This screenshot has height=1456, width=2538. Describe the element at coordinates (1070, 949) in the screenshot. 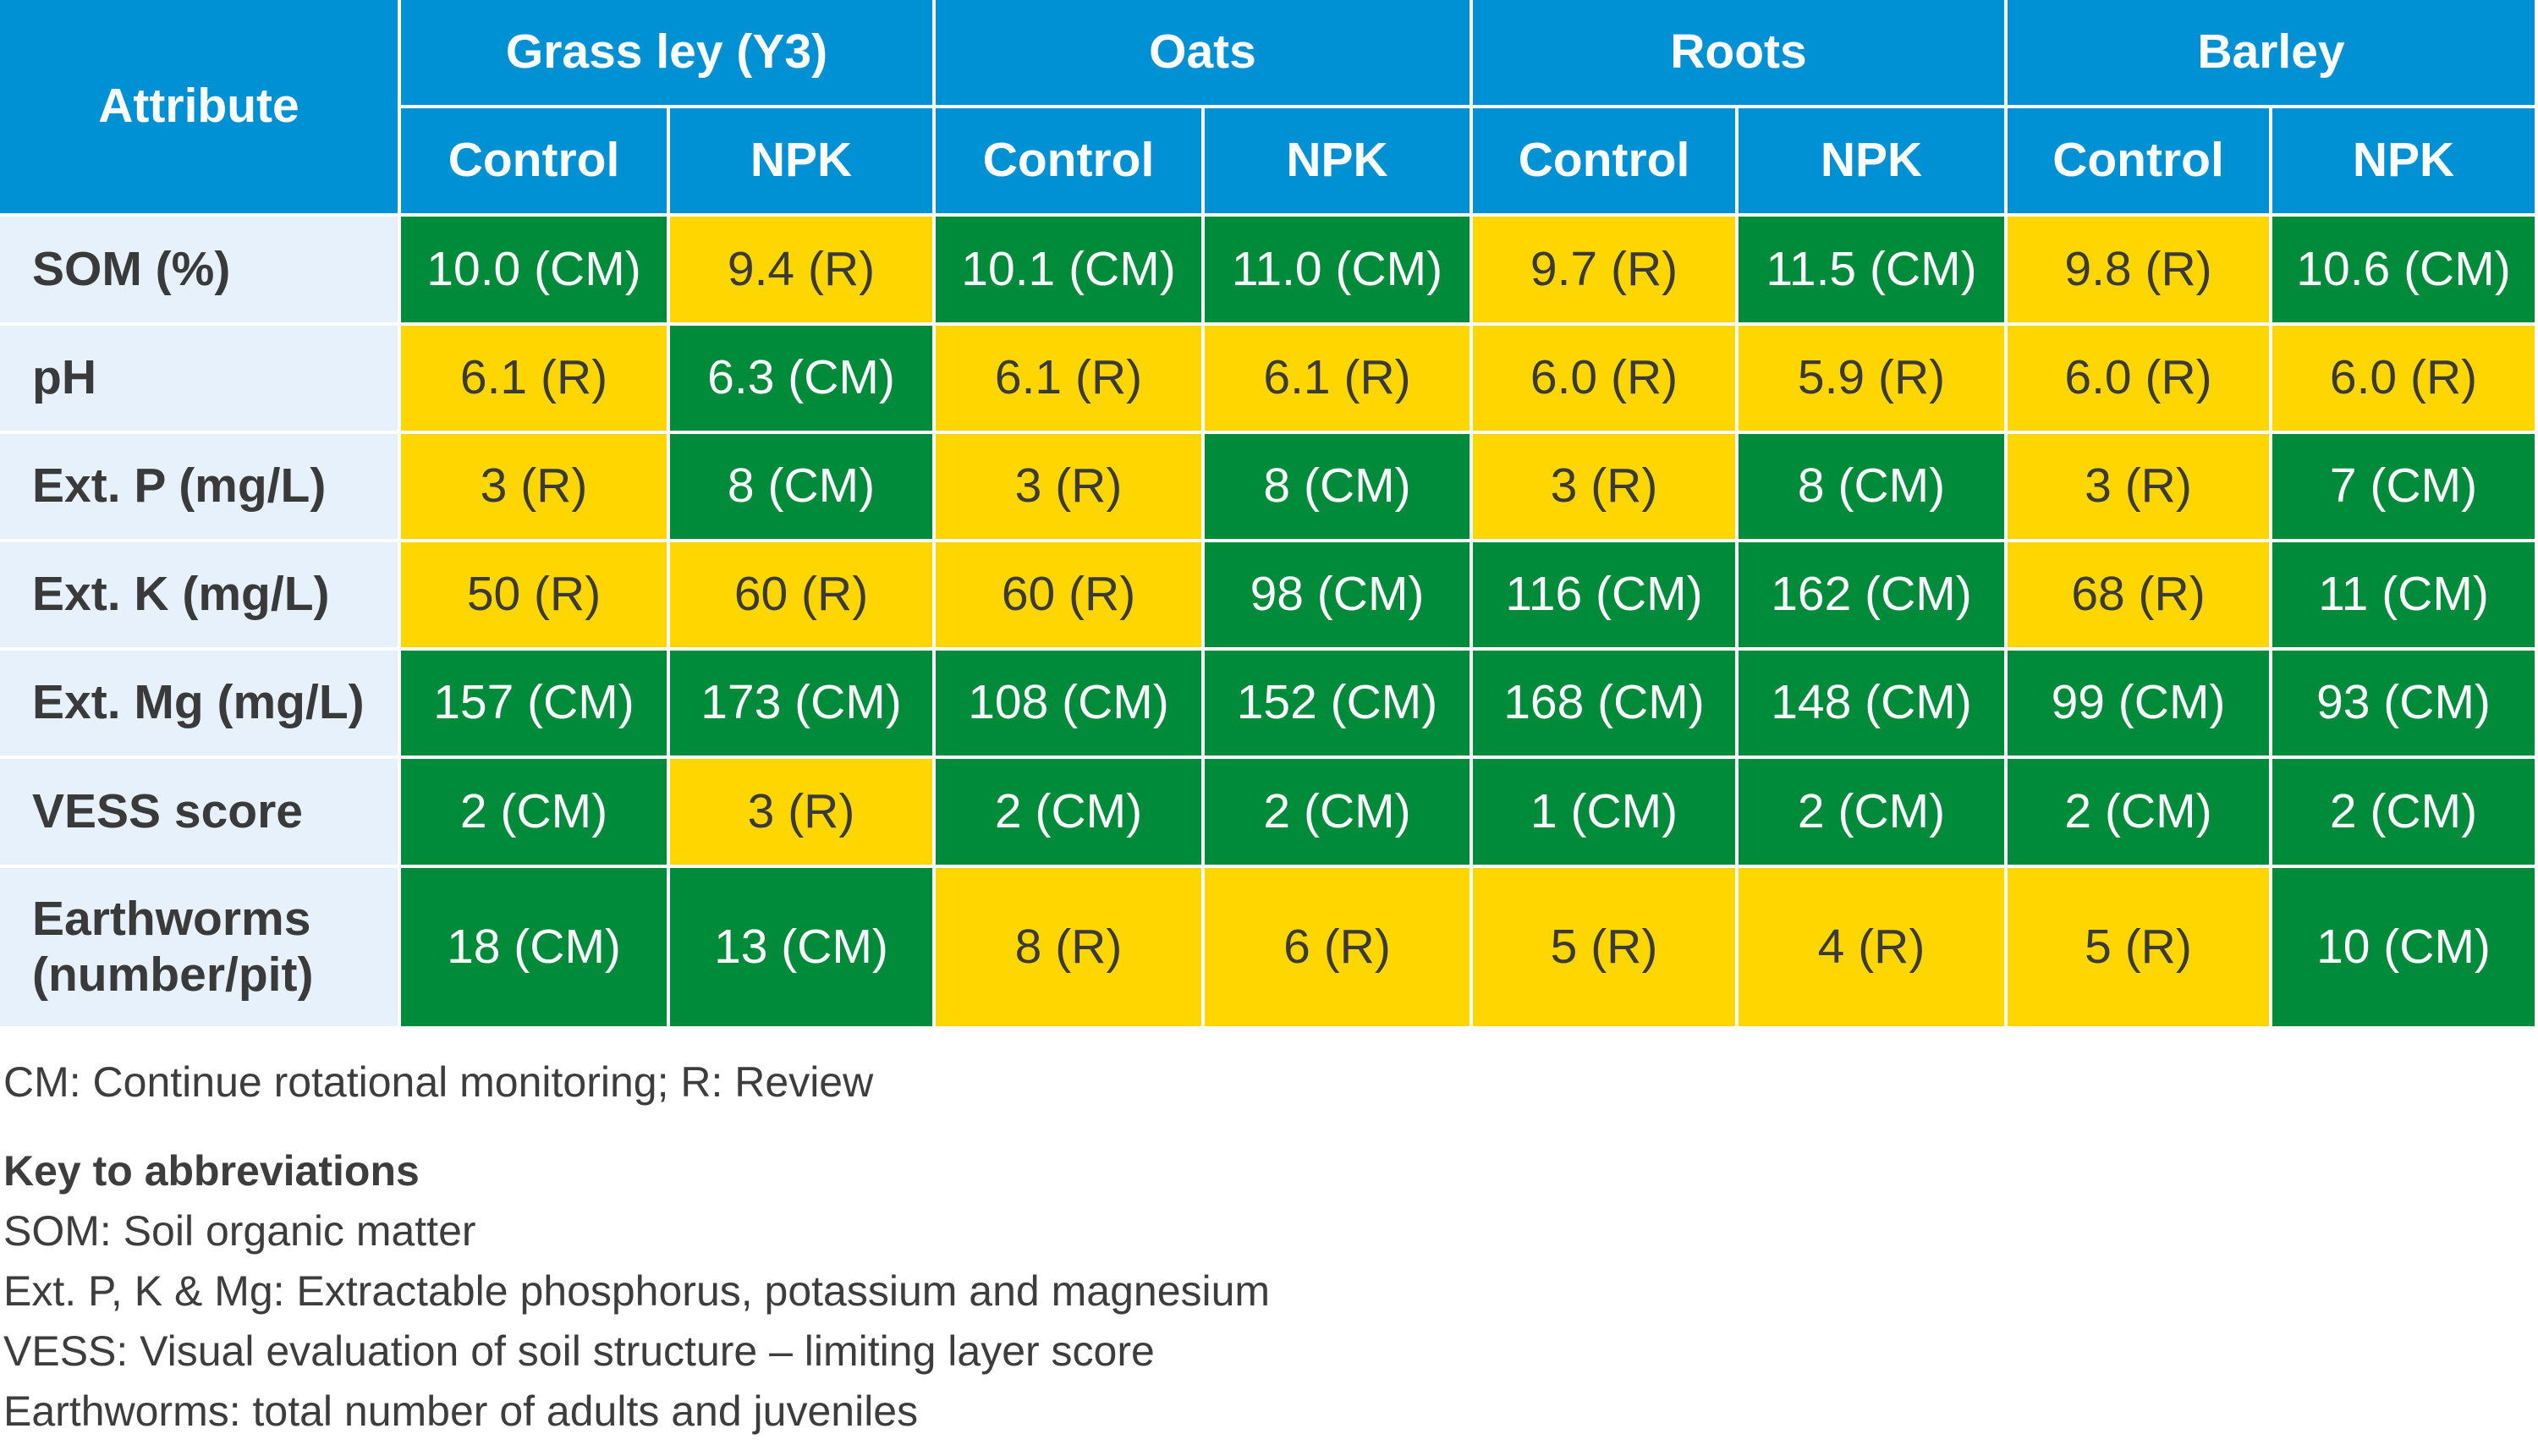

I see `data-cell: 8 (R)` at that location.